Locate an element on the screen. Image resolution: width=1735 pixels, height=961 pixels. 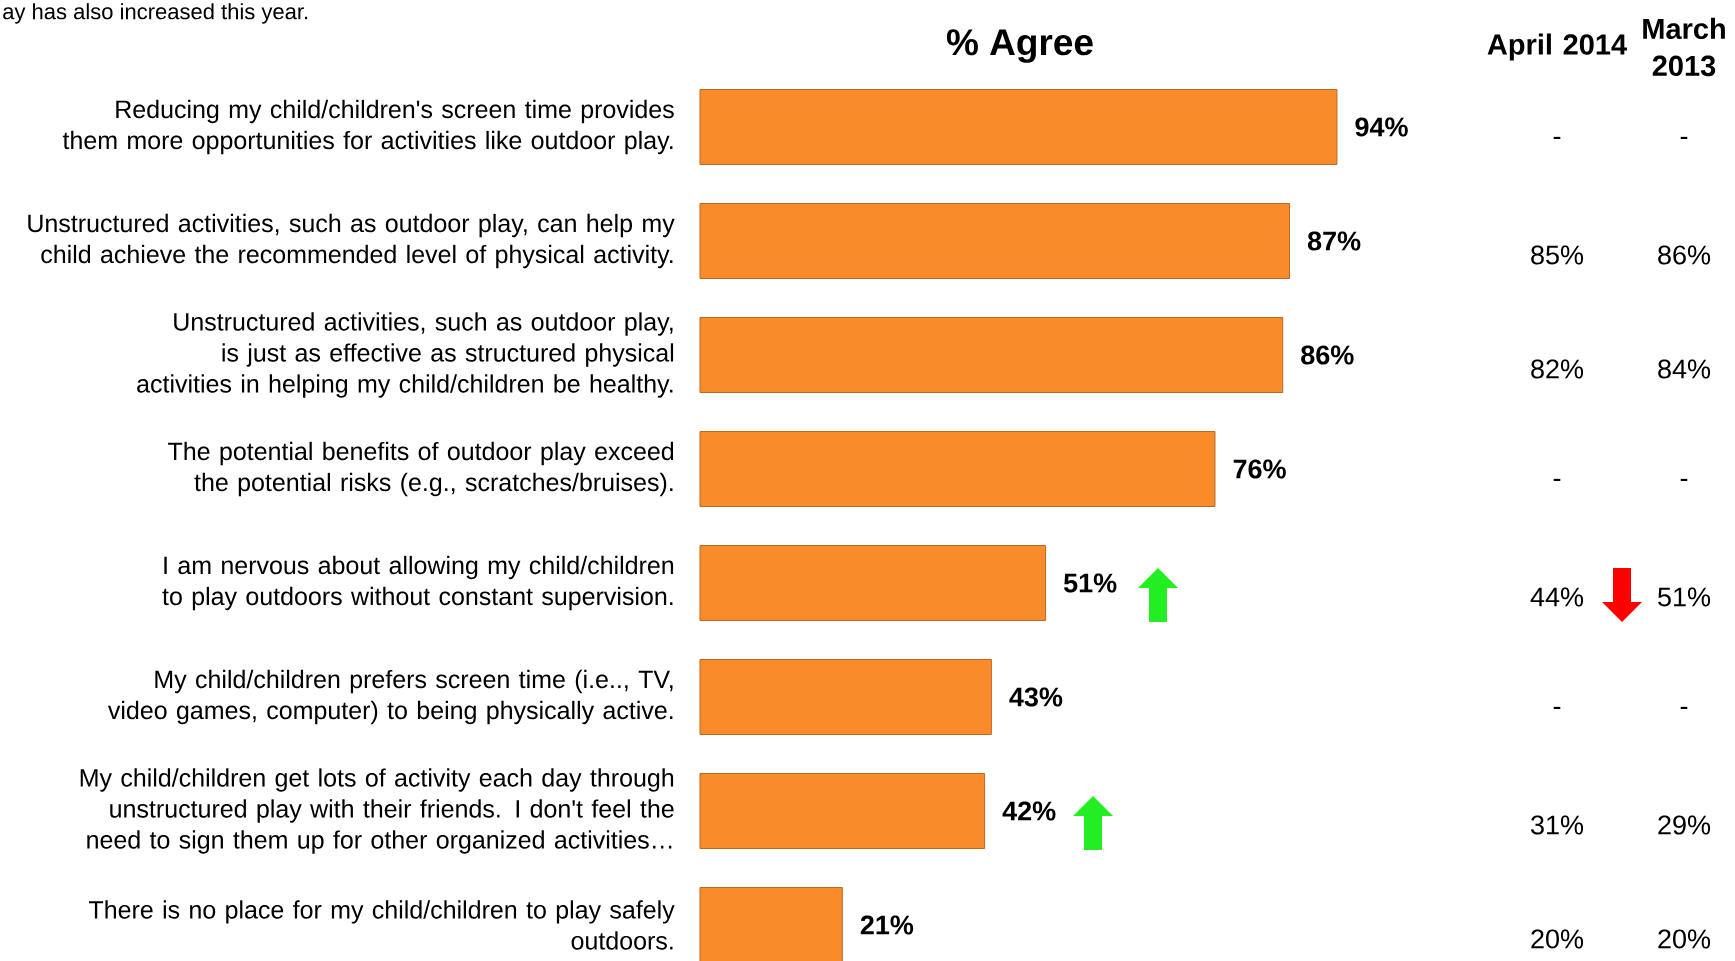
y-tick-label: Reducing my child/children's screen time provides them more opportunities for activities like outdoor play. is located at coordinates (368, 127).